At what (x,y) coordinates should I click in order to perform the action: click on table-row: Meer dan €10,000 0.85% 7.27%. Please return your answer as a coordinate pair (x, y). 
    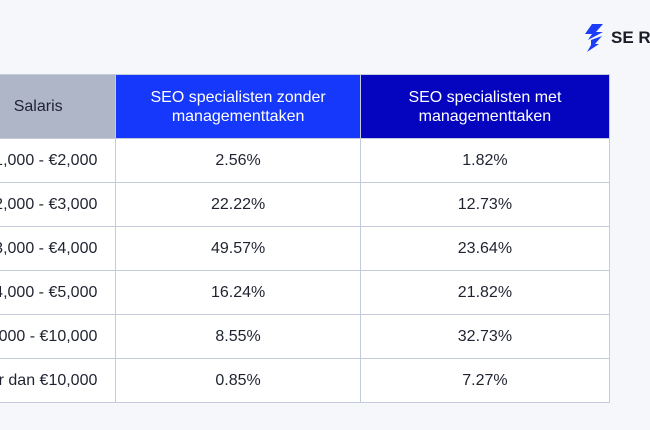
    Looking at the image, I should click on (305, 380).